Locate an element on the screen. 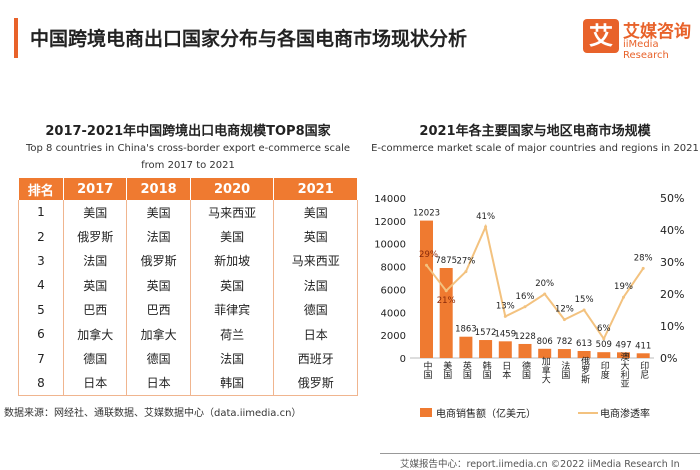 The width and height of the screenshot is (700, 470). table-cell: 新加坡 is located at coordinates (232, 261).